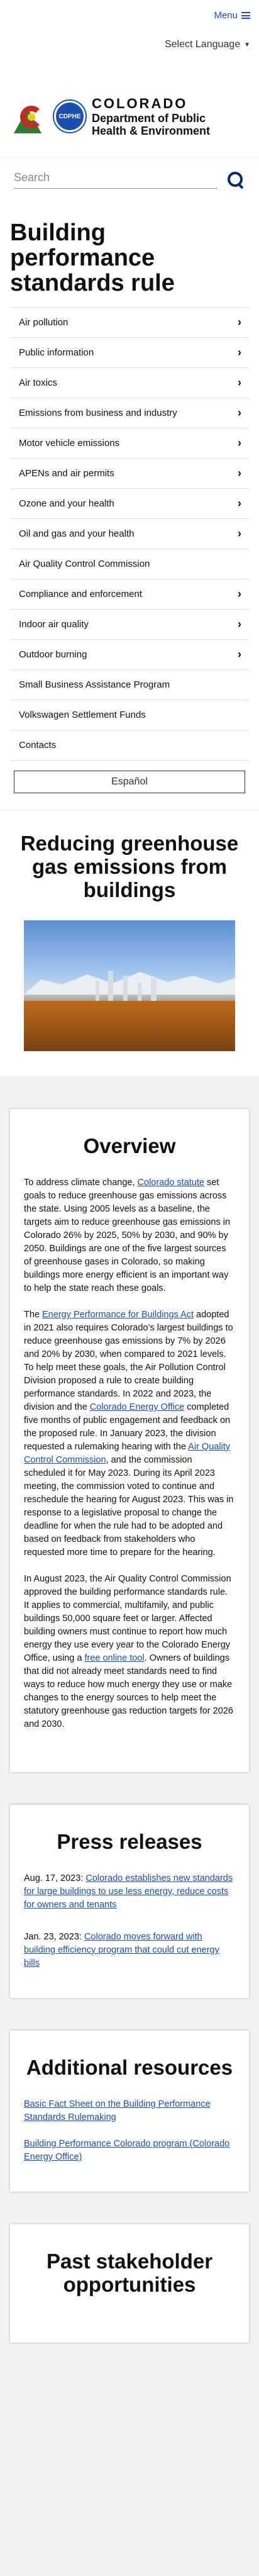  I want to click on stakeholder-card: Past stakeholder opportunities, so click(129, 2283).